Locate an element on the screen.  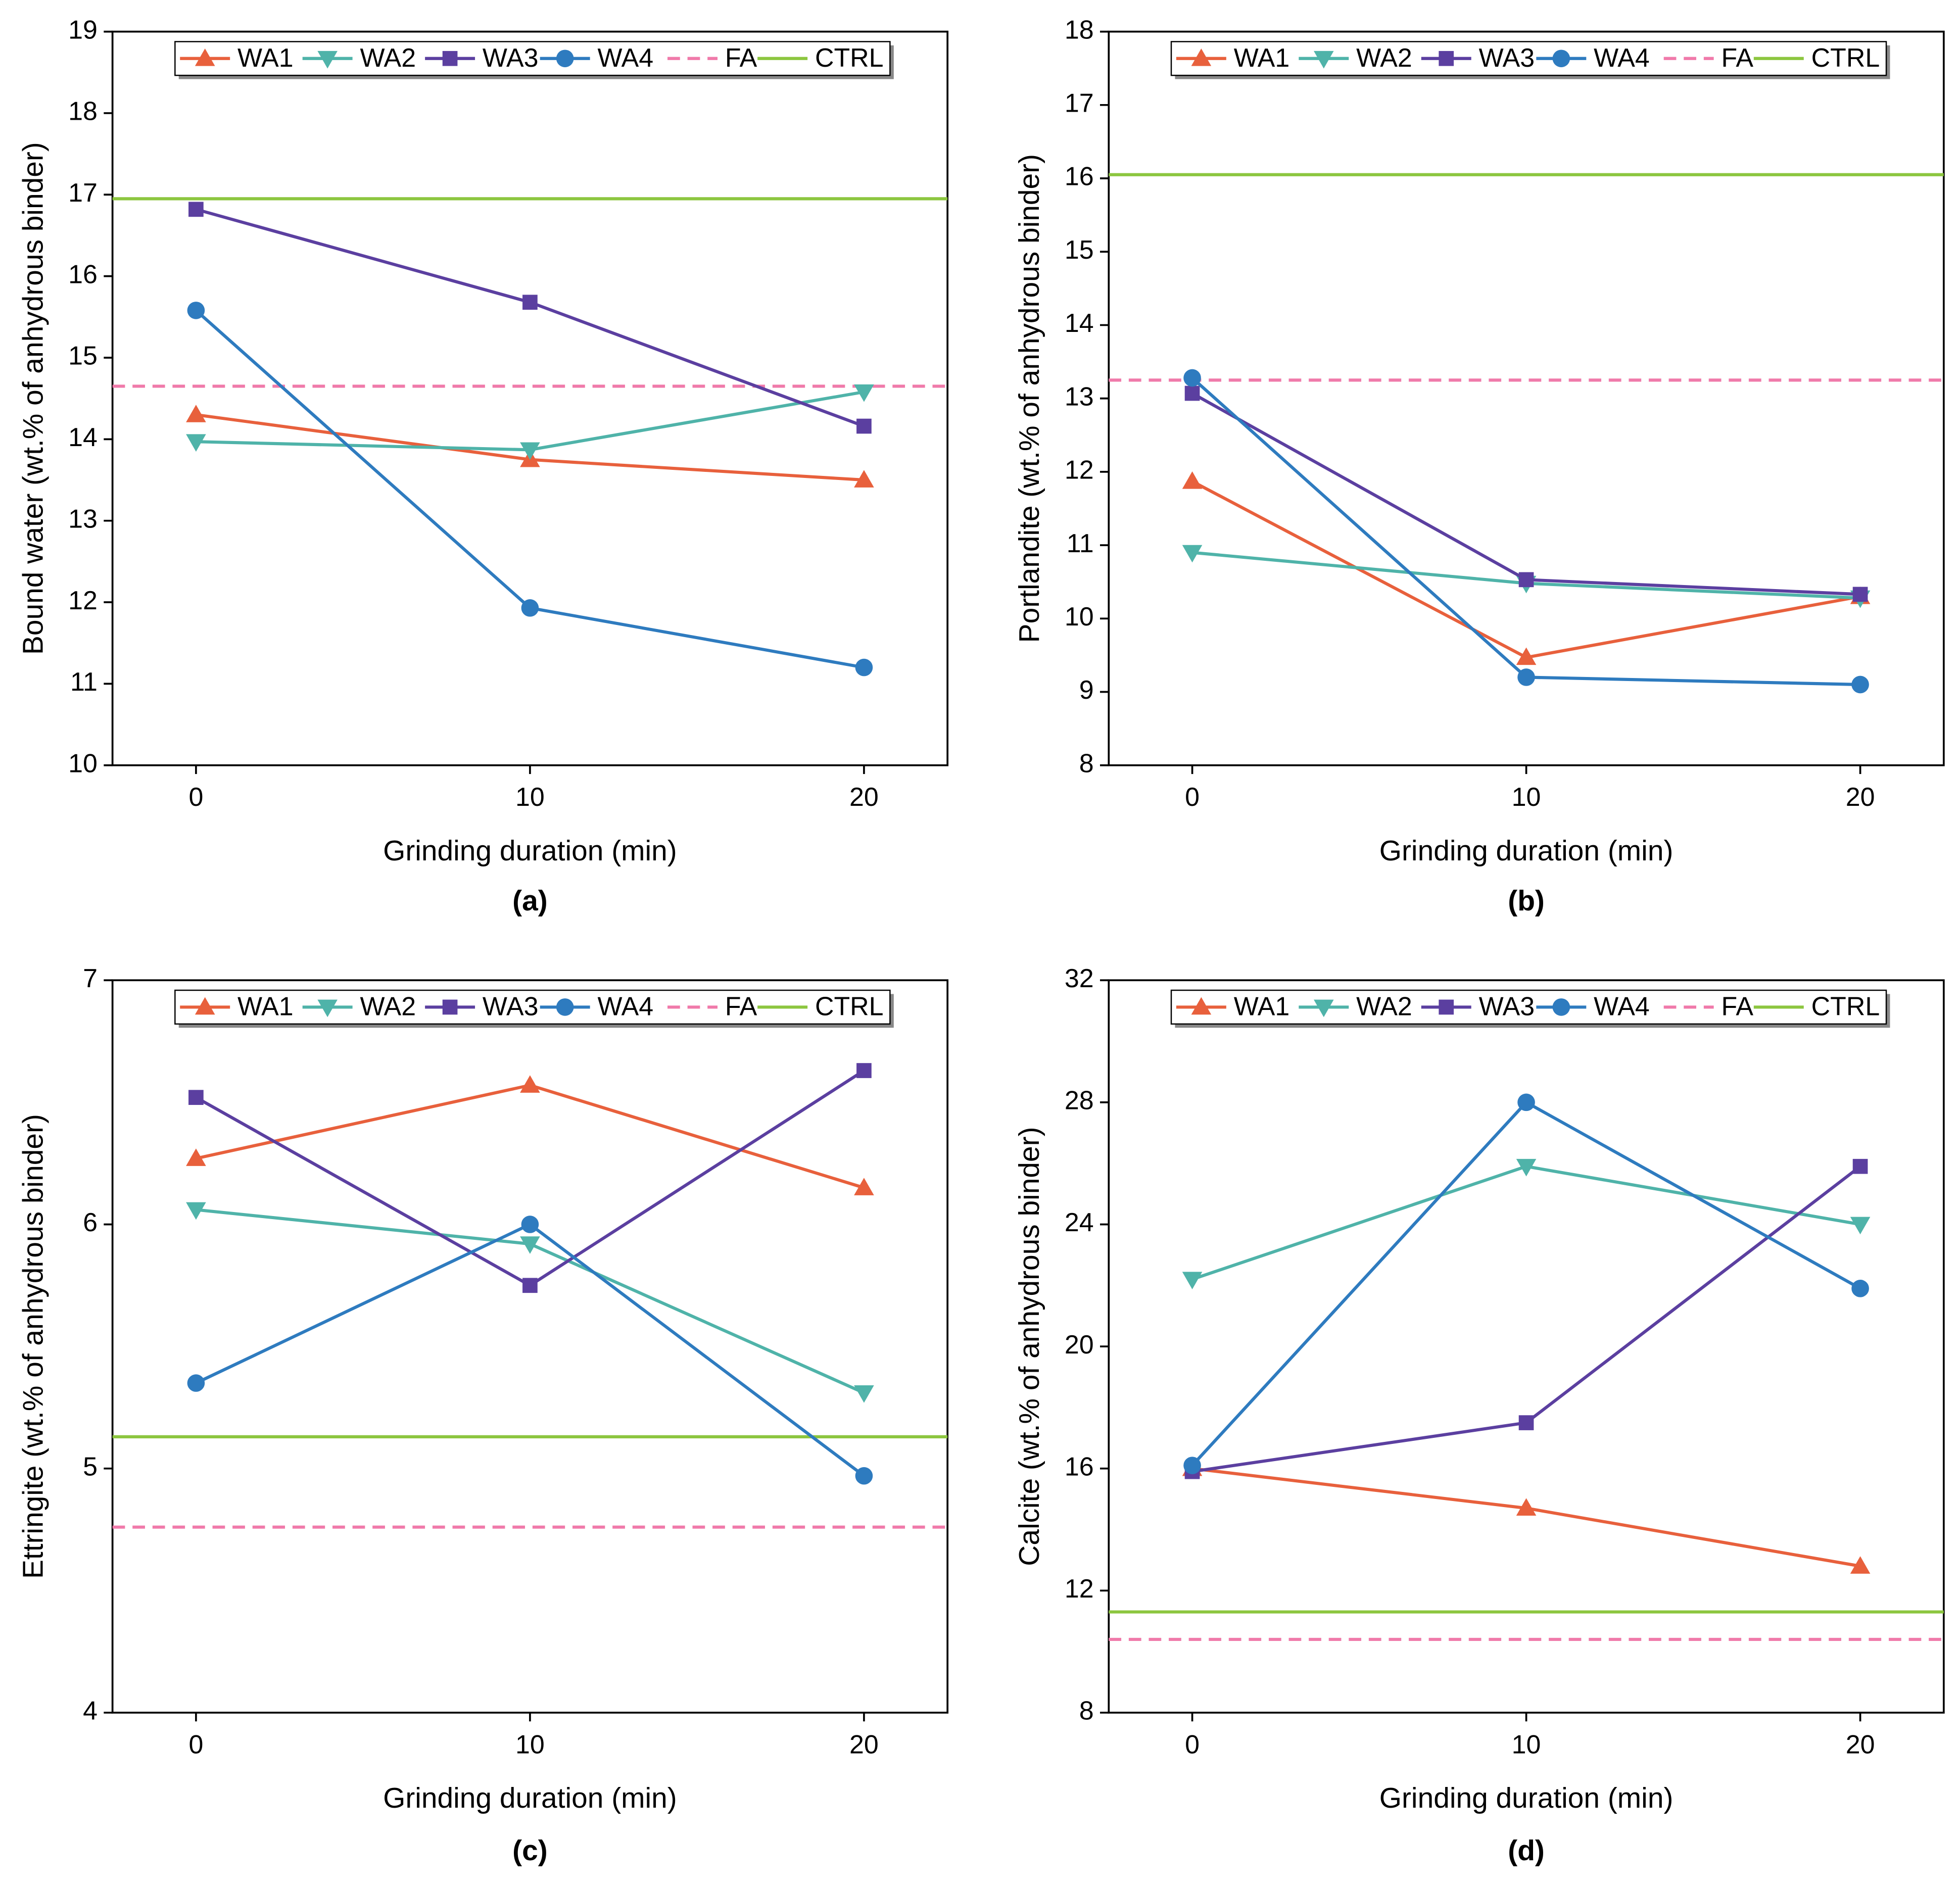
y-tick-label: 32 is located at coordinates (1079, 978).